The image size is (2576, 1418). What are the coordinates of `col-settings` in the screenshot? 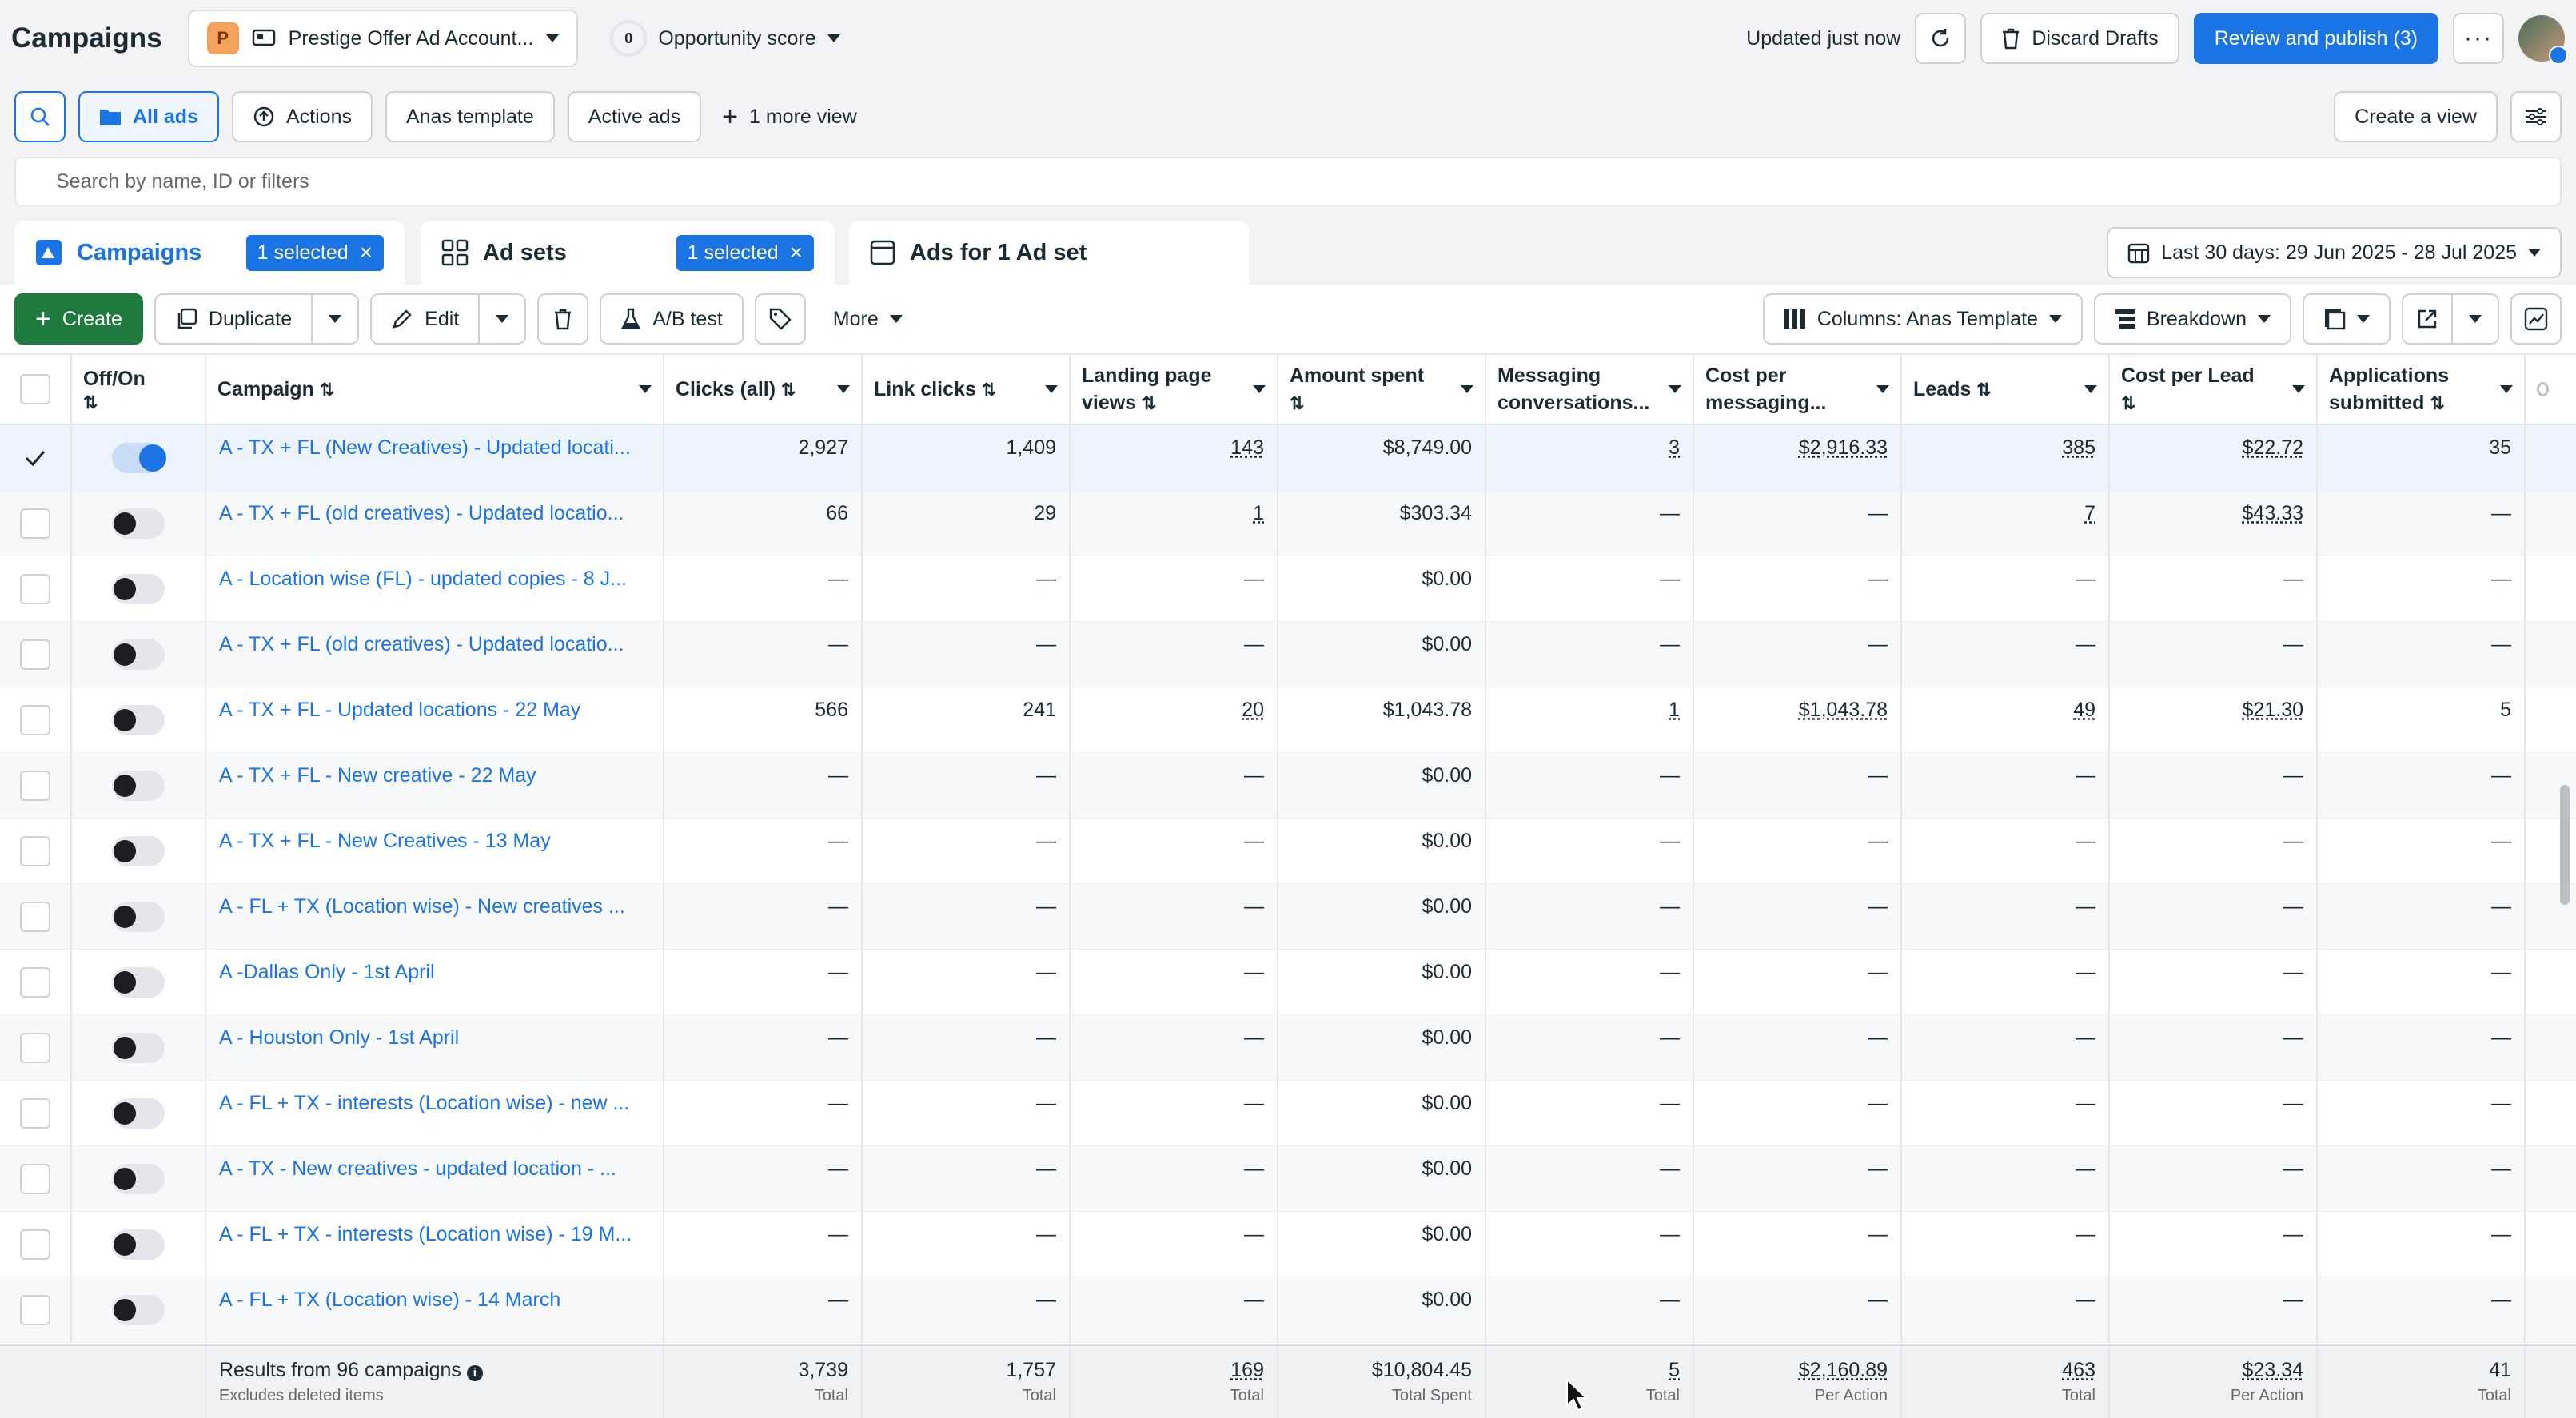 It's located at (2543, 389).